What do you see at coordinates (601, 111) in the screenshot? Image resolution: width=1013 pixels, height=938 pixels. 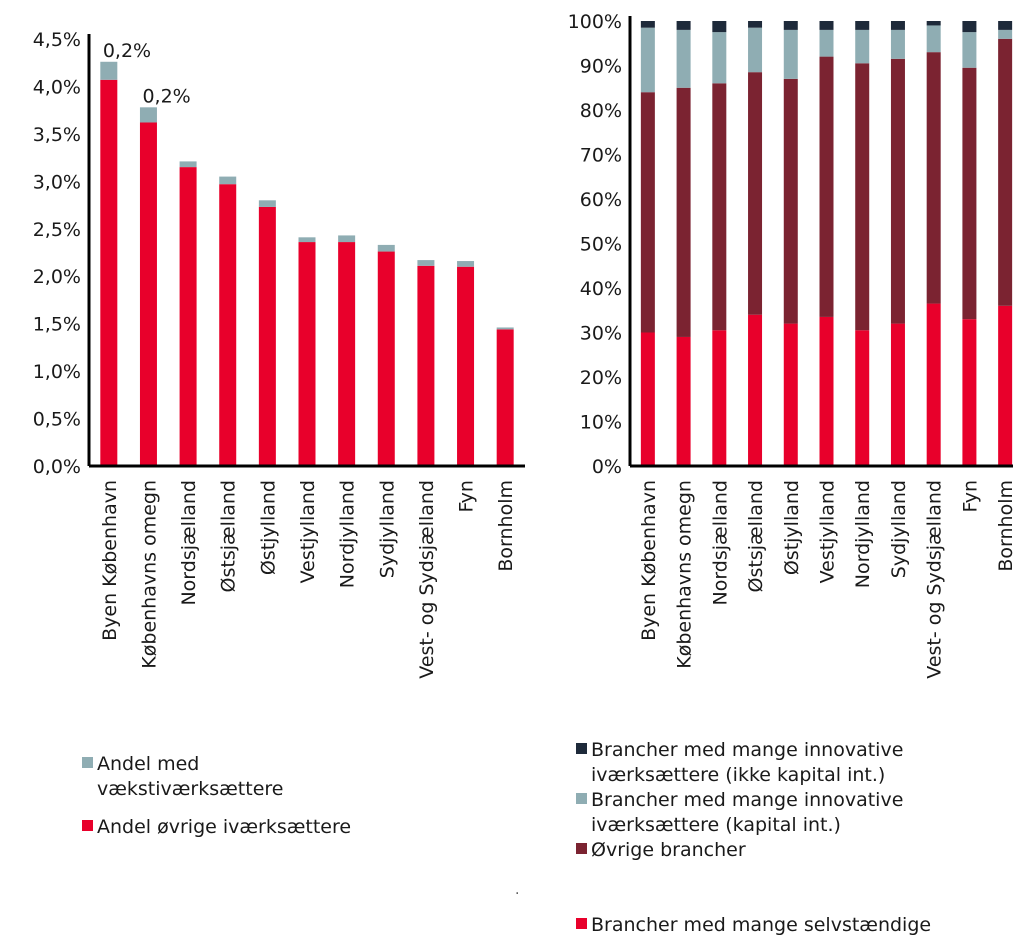 I see `y-tick-label: 80%` at bounding box center [601, 111].